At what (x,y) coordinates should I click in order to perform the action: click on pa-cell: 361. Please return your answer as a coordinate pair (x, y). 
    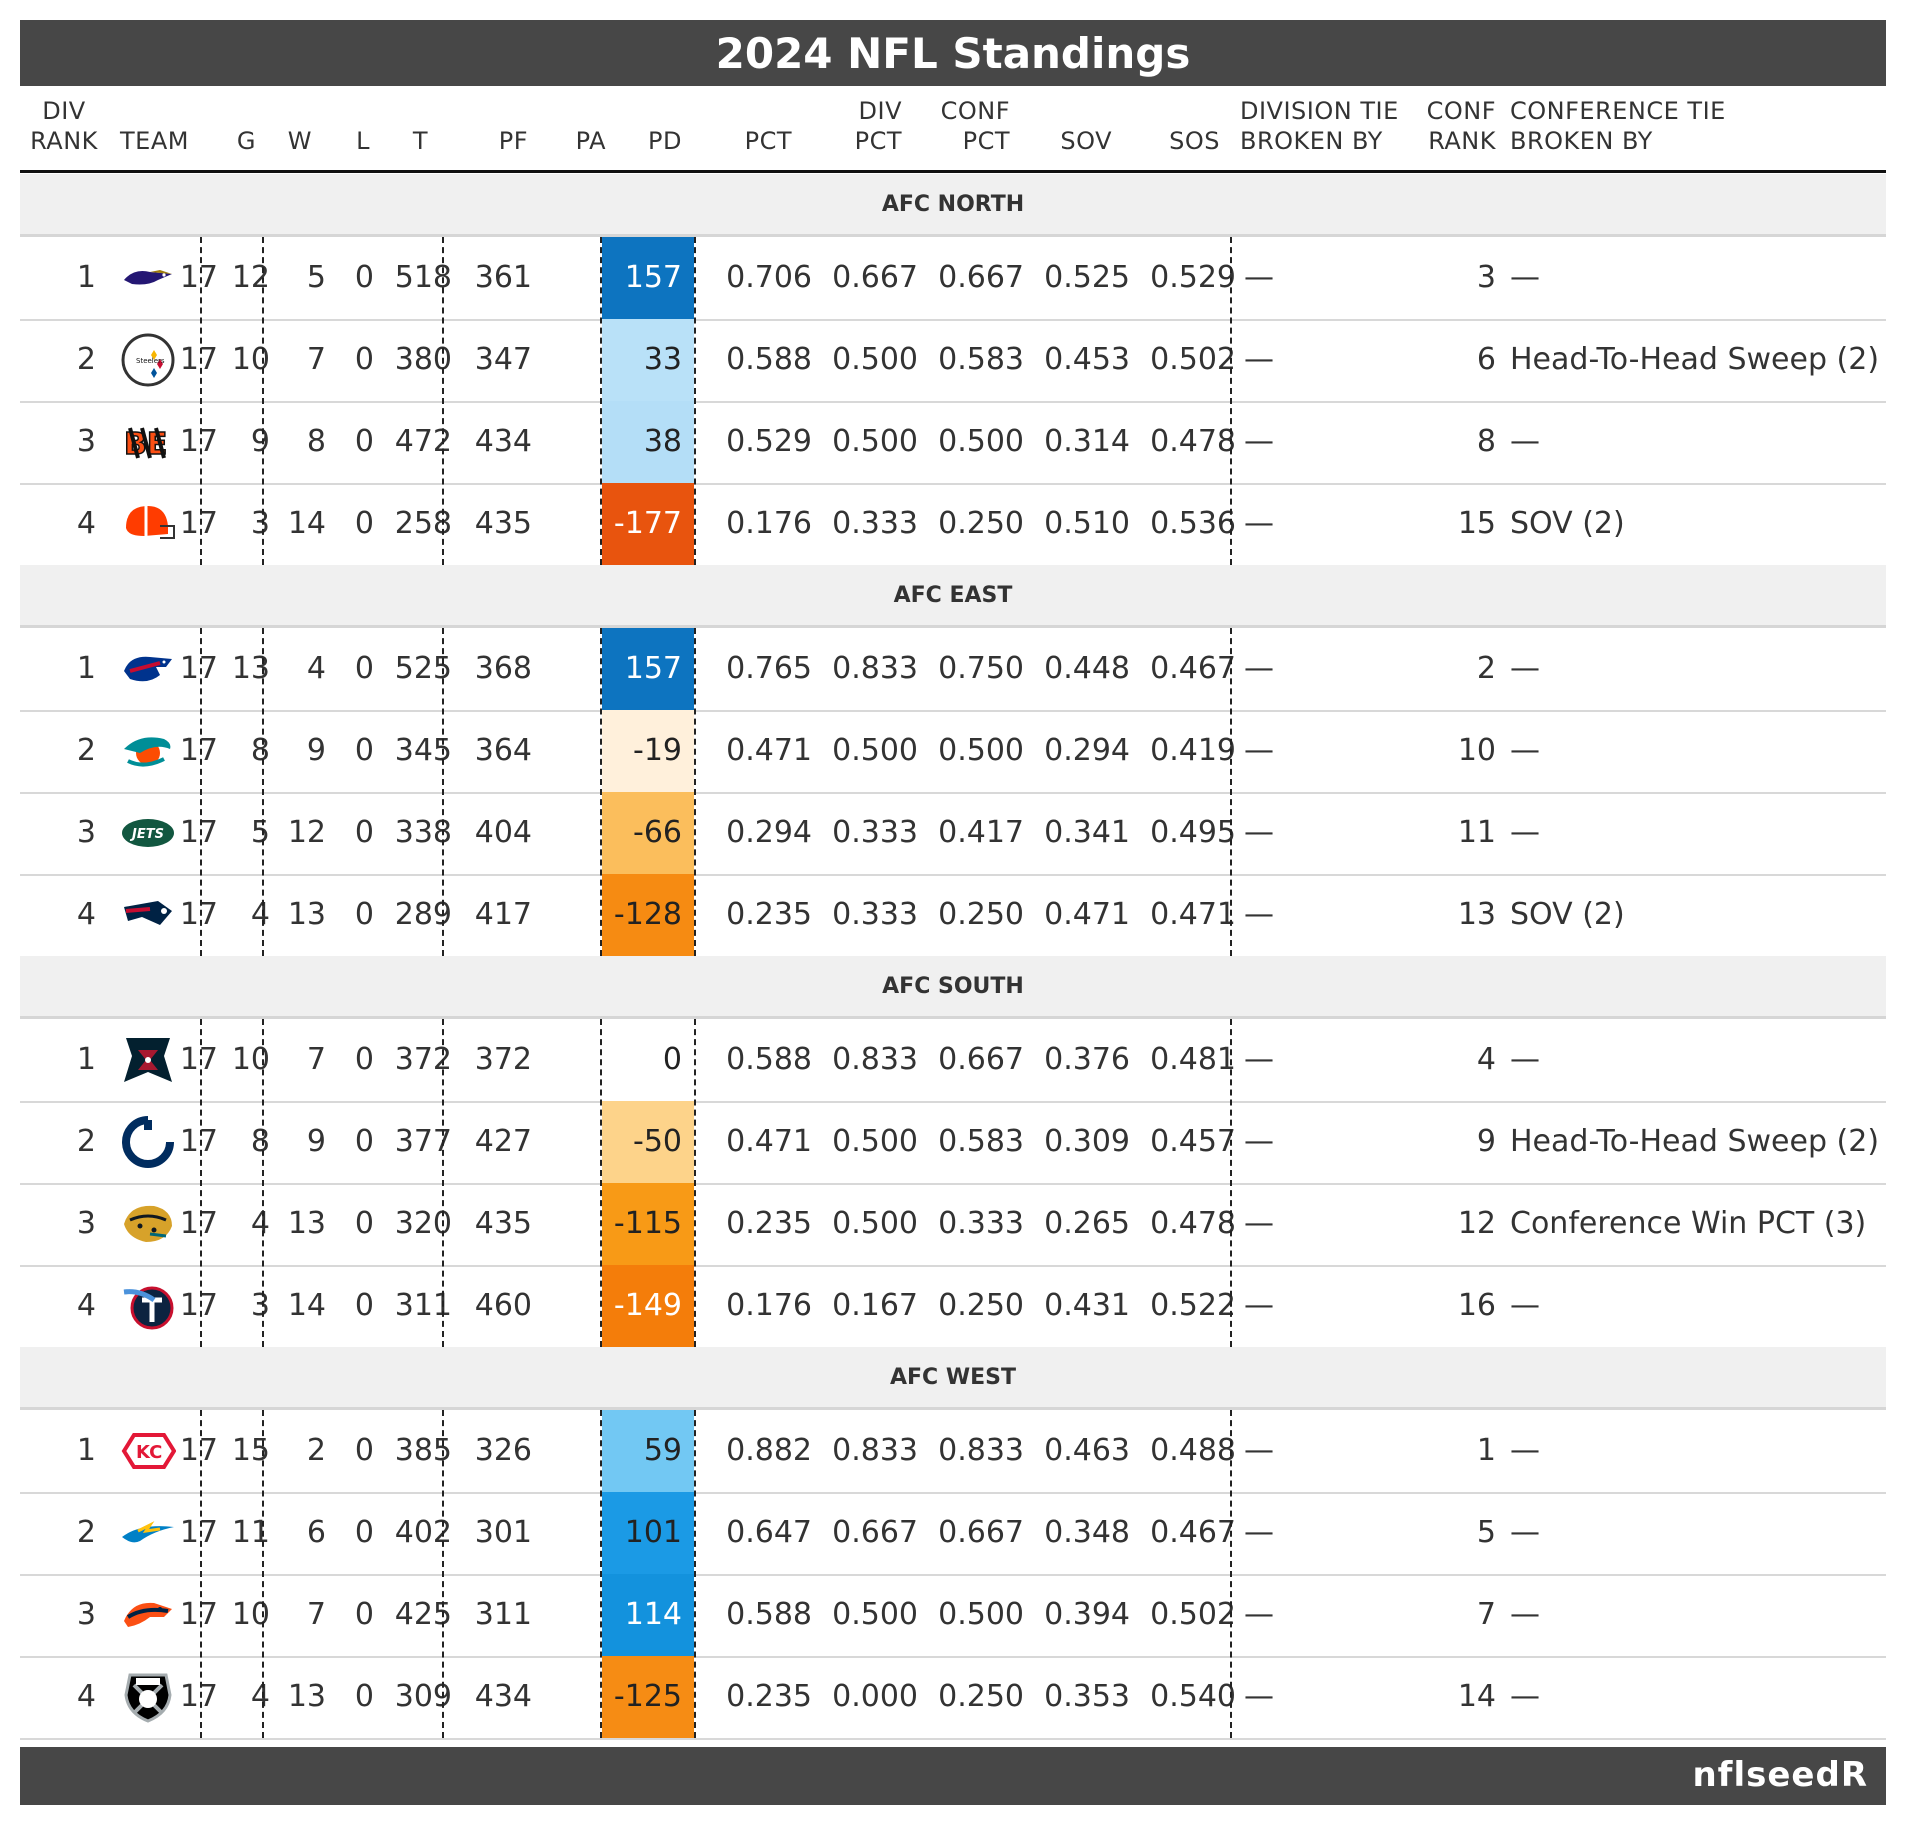
    Looking at the image, I should click on (503, 277).